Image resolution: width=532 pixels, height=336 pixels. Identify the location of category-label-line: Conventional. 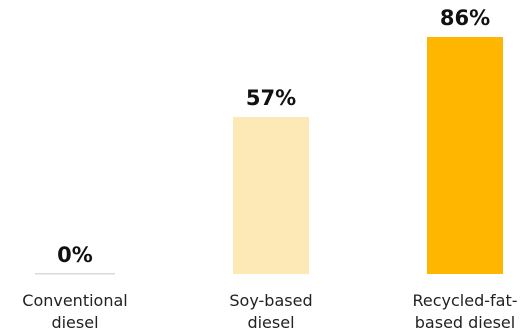
(74, 300).